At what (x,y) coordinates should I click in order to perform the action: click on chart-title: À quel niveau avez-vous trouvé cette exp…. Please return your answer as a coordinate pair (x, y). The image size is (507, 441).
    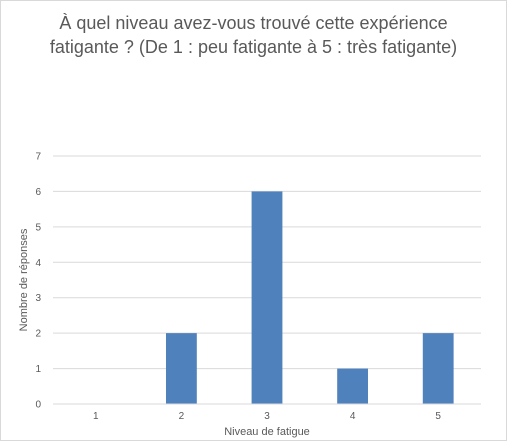
    Looking at the image, I should click on (253, 35).